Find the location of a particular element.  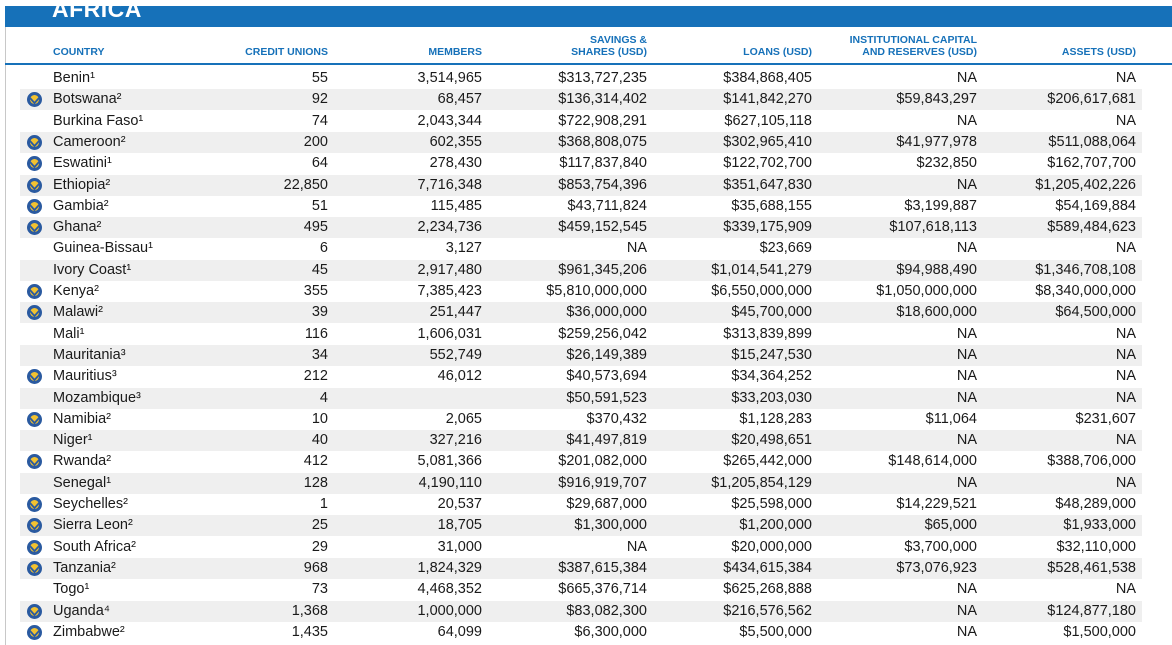

value-cell: 7,385,423 is located at coordinates (449, 291).